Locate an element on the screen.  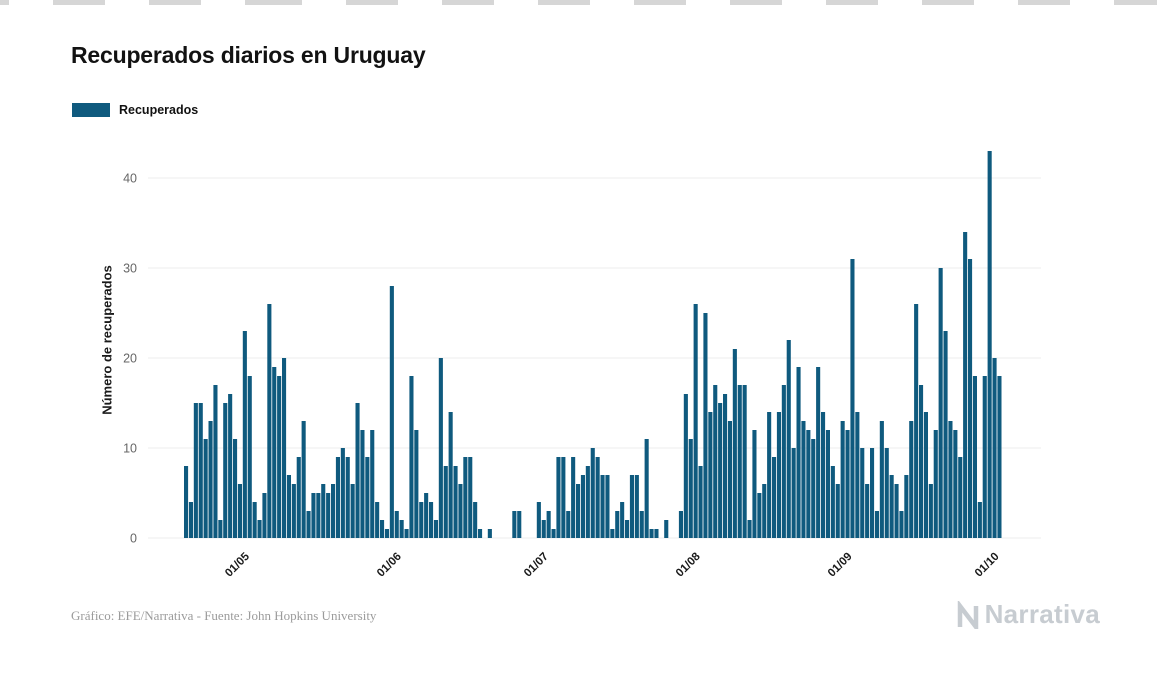
legend-item-recuperados: Recuperados is located at coordinates (135, 110).